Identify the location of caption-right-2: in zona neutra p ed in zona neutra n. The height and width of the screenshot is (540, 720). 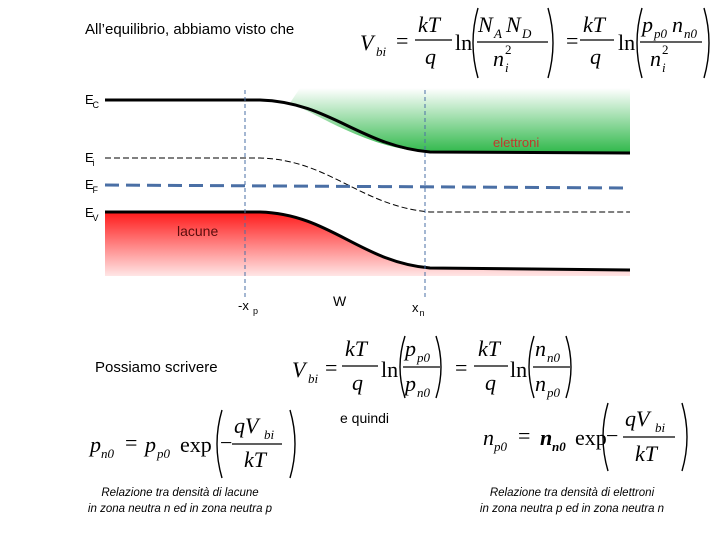
(572, 509).